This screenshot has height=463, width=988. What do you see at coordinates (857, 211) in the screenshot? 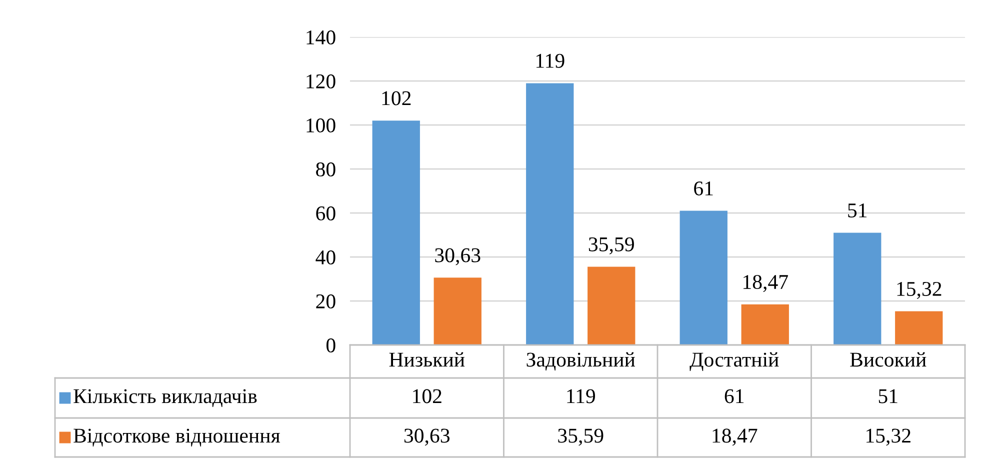
I see `text: 51` at bounding box center [857, 211].